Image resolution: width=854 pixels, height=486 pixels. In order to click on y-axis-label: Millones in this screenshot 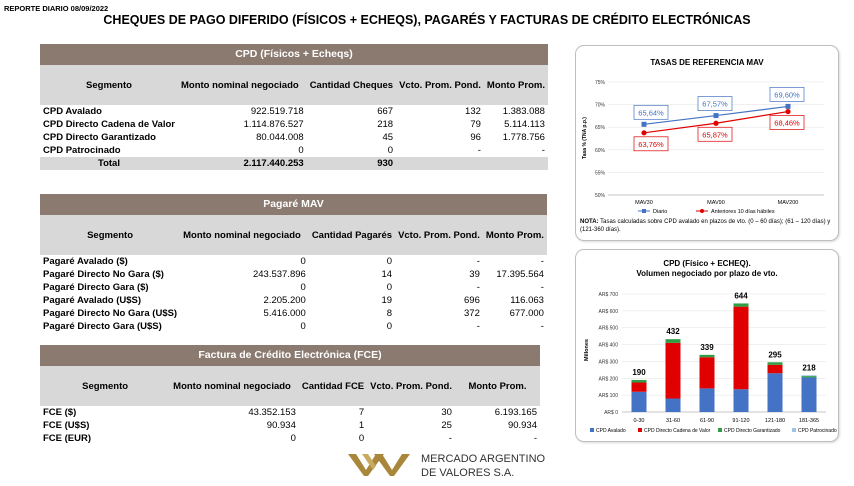, I will do `click(587, 350)`.